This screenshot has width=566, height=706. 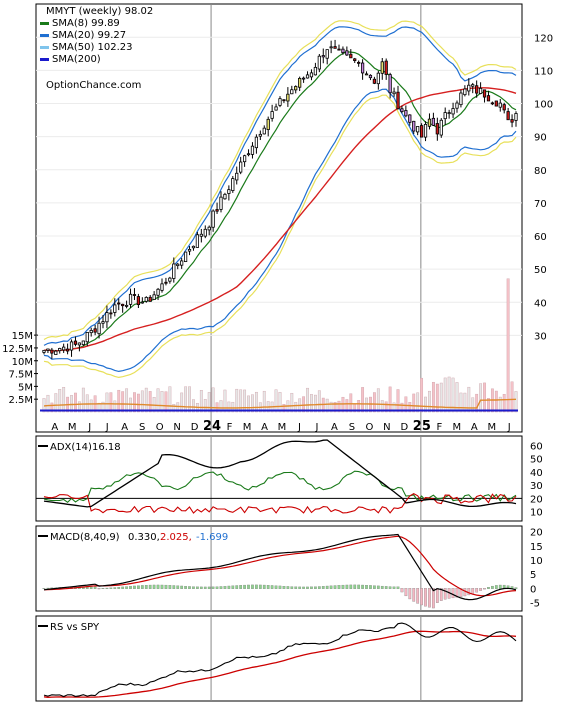 I want to click on macd-label: MACD(8,40,9), so click(x=85, y=537).